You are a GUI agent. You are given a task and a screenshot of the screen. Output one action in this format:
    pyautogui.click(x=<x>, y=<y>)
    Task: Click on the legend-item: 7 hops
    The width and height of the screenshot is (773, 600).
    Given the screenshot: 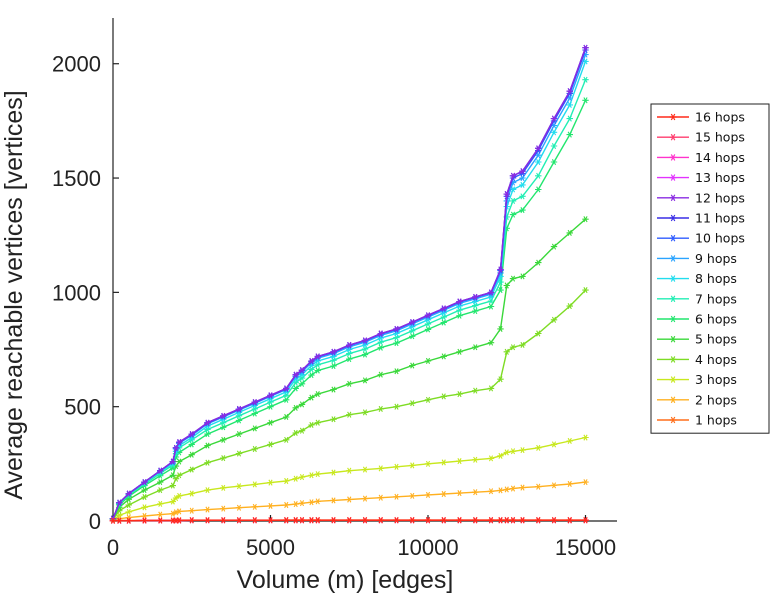 What is the action you would take?
    pyautogui.click(x=697, y=298)
    